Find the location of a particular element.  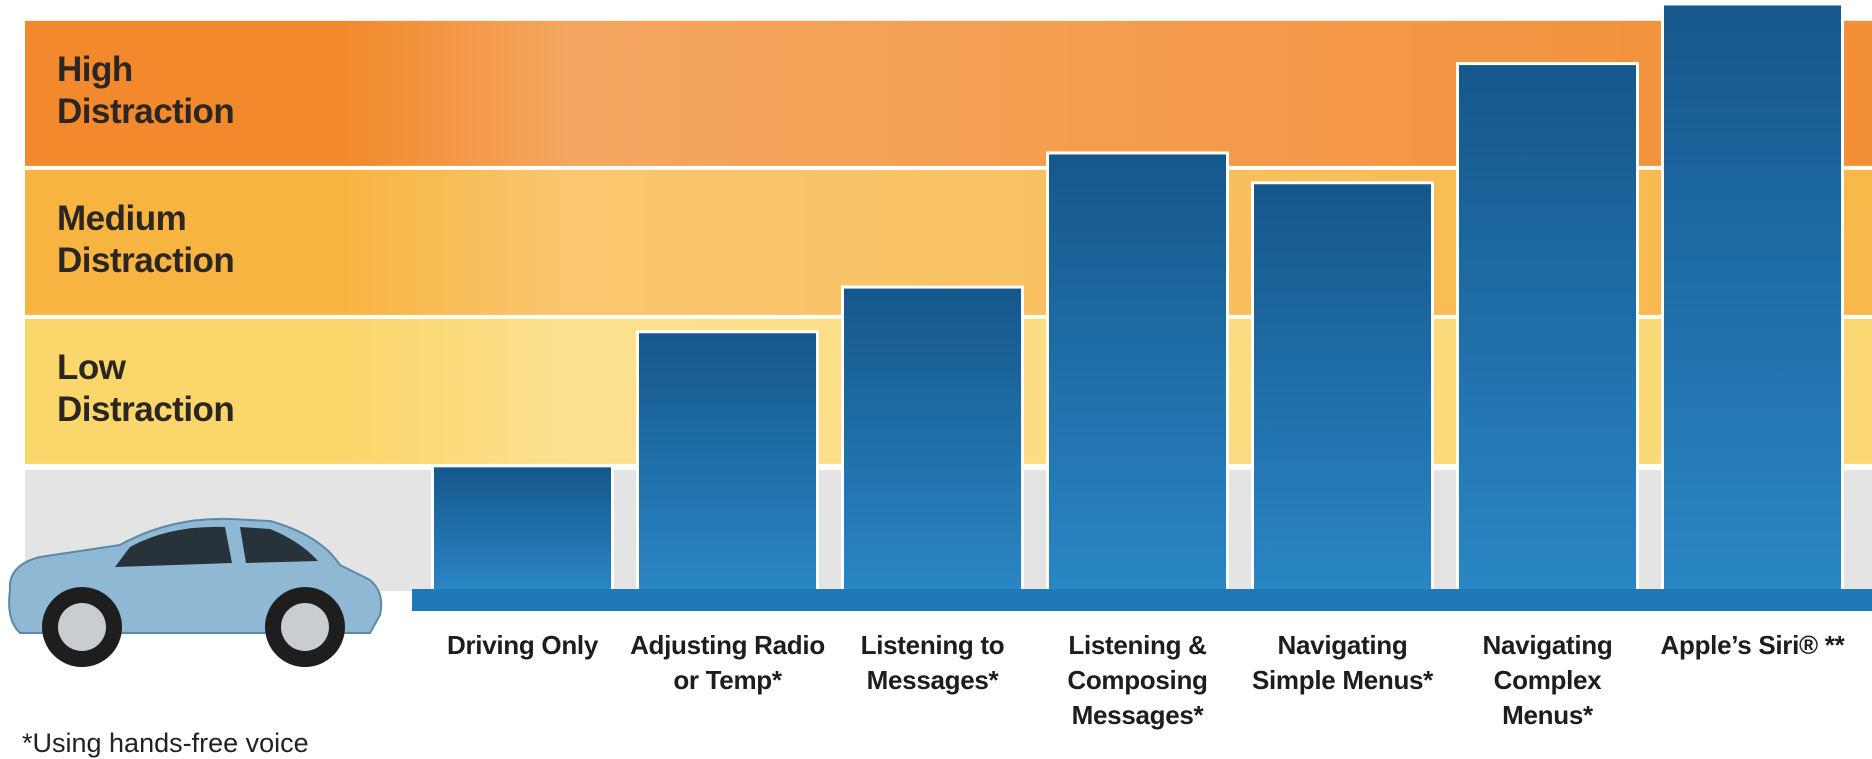

x-tick-label: Listening to Messages* is located at coordinates (932, 662).